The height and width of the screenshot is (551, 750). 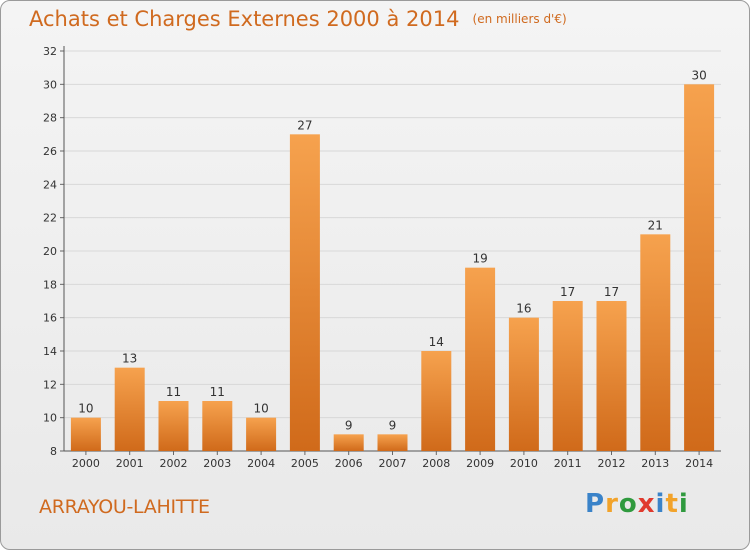 What do you see at coordinates (50, 318) in the screenshot?
I see `y-tick-label: 16` at bounding box center [50, 318].